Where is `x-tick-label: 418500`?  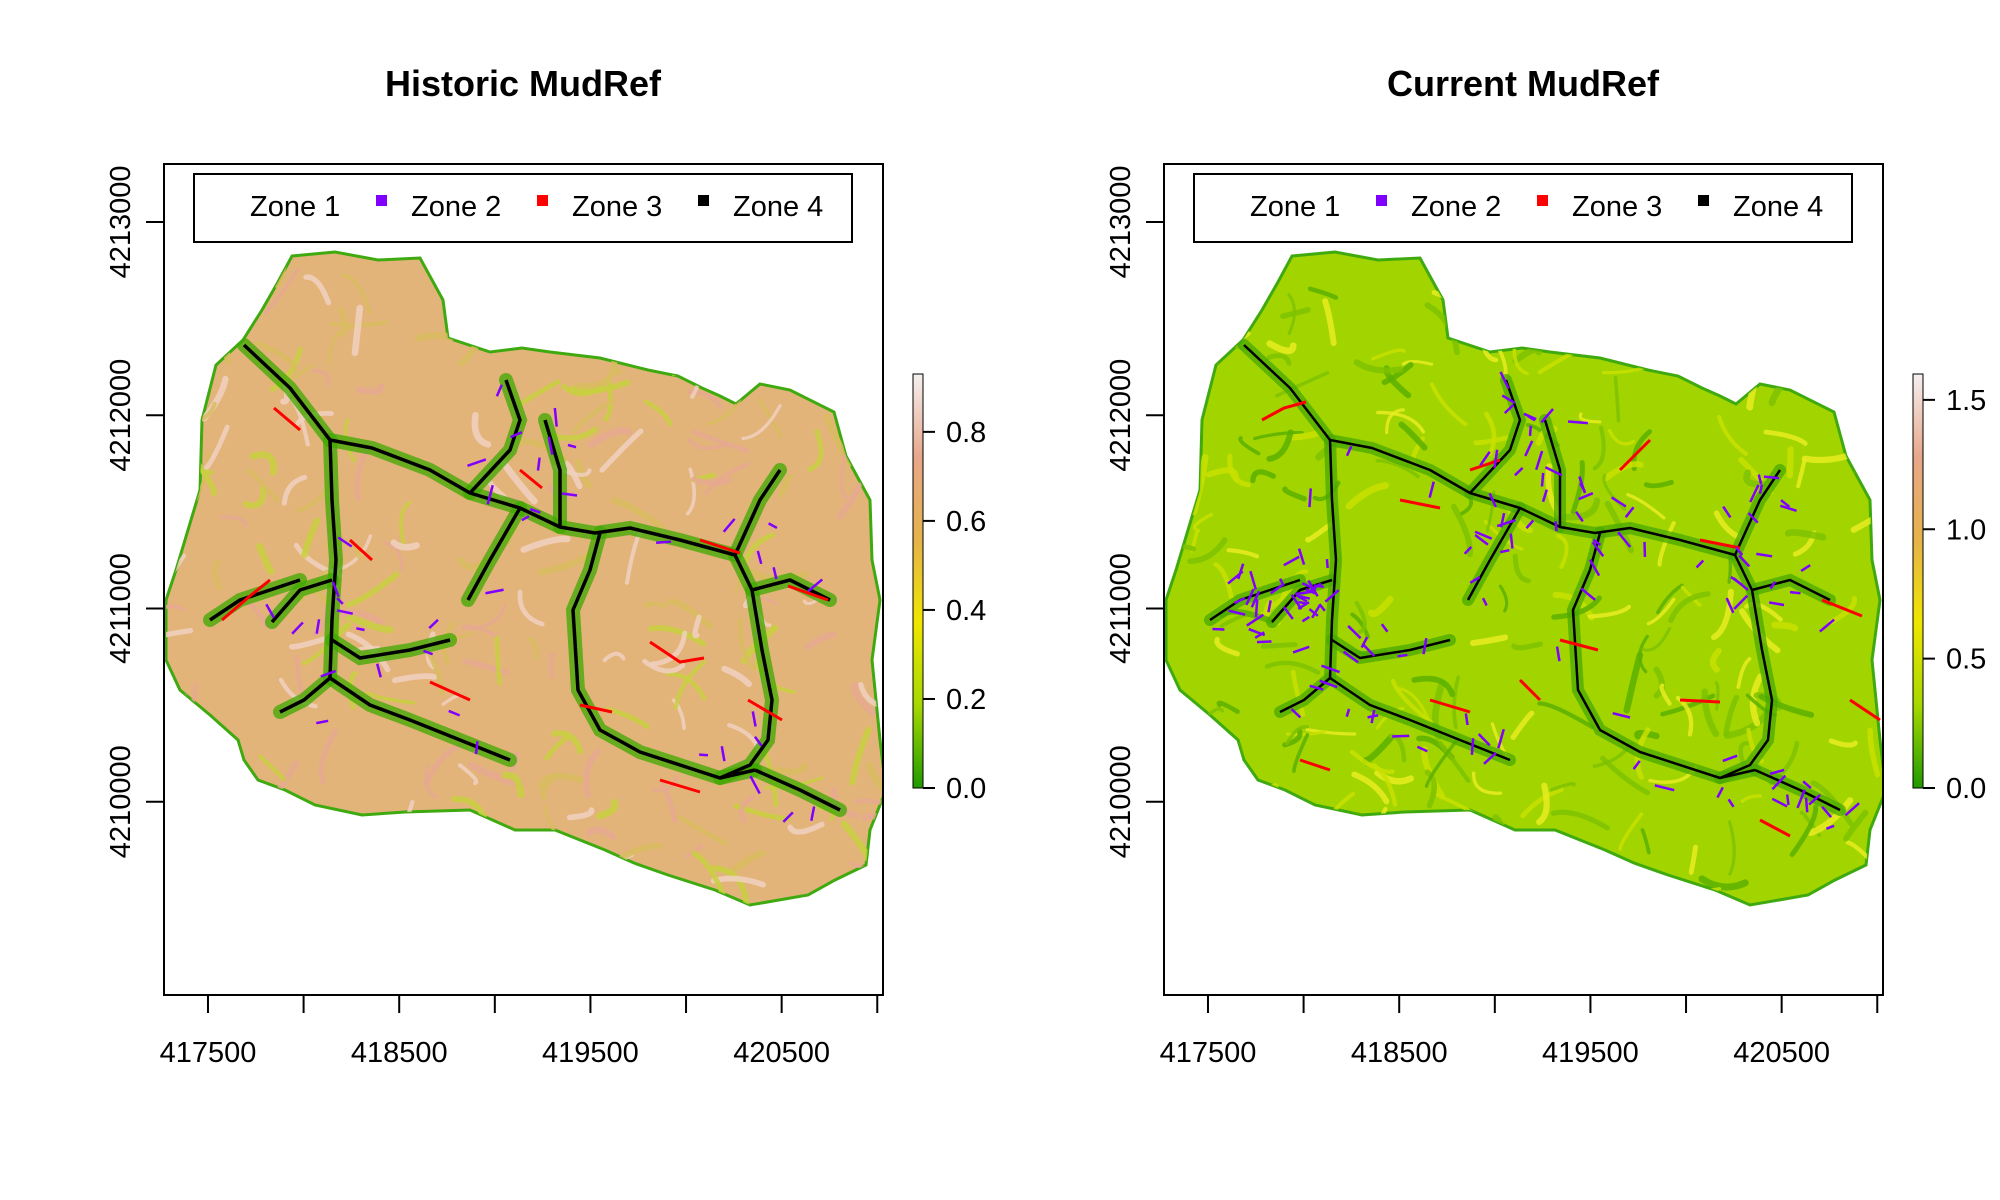 x-tick-label: 418500 is located at coordinates (1399, 1053).